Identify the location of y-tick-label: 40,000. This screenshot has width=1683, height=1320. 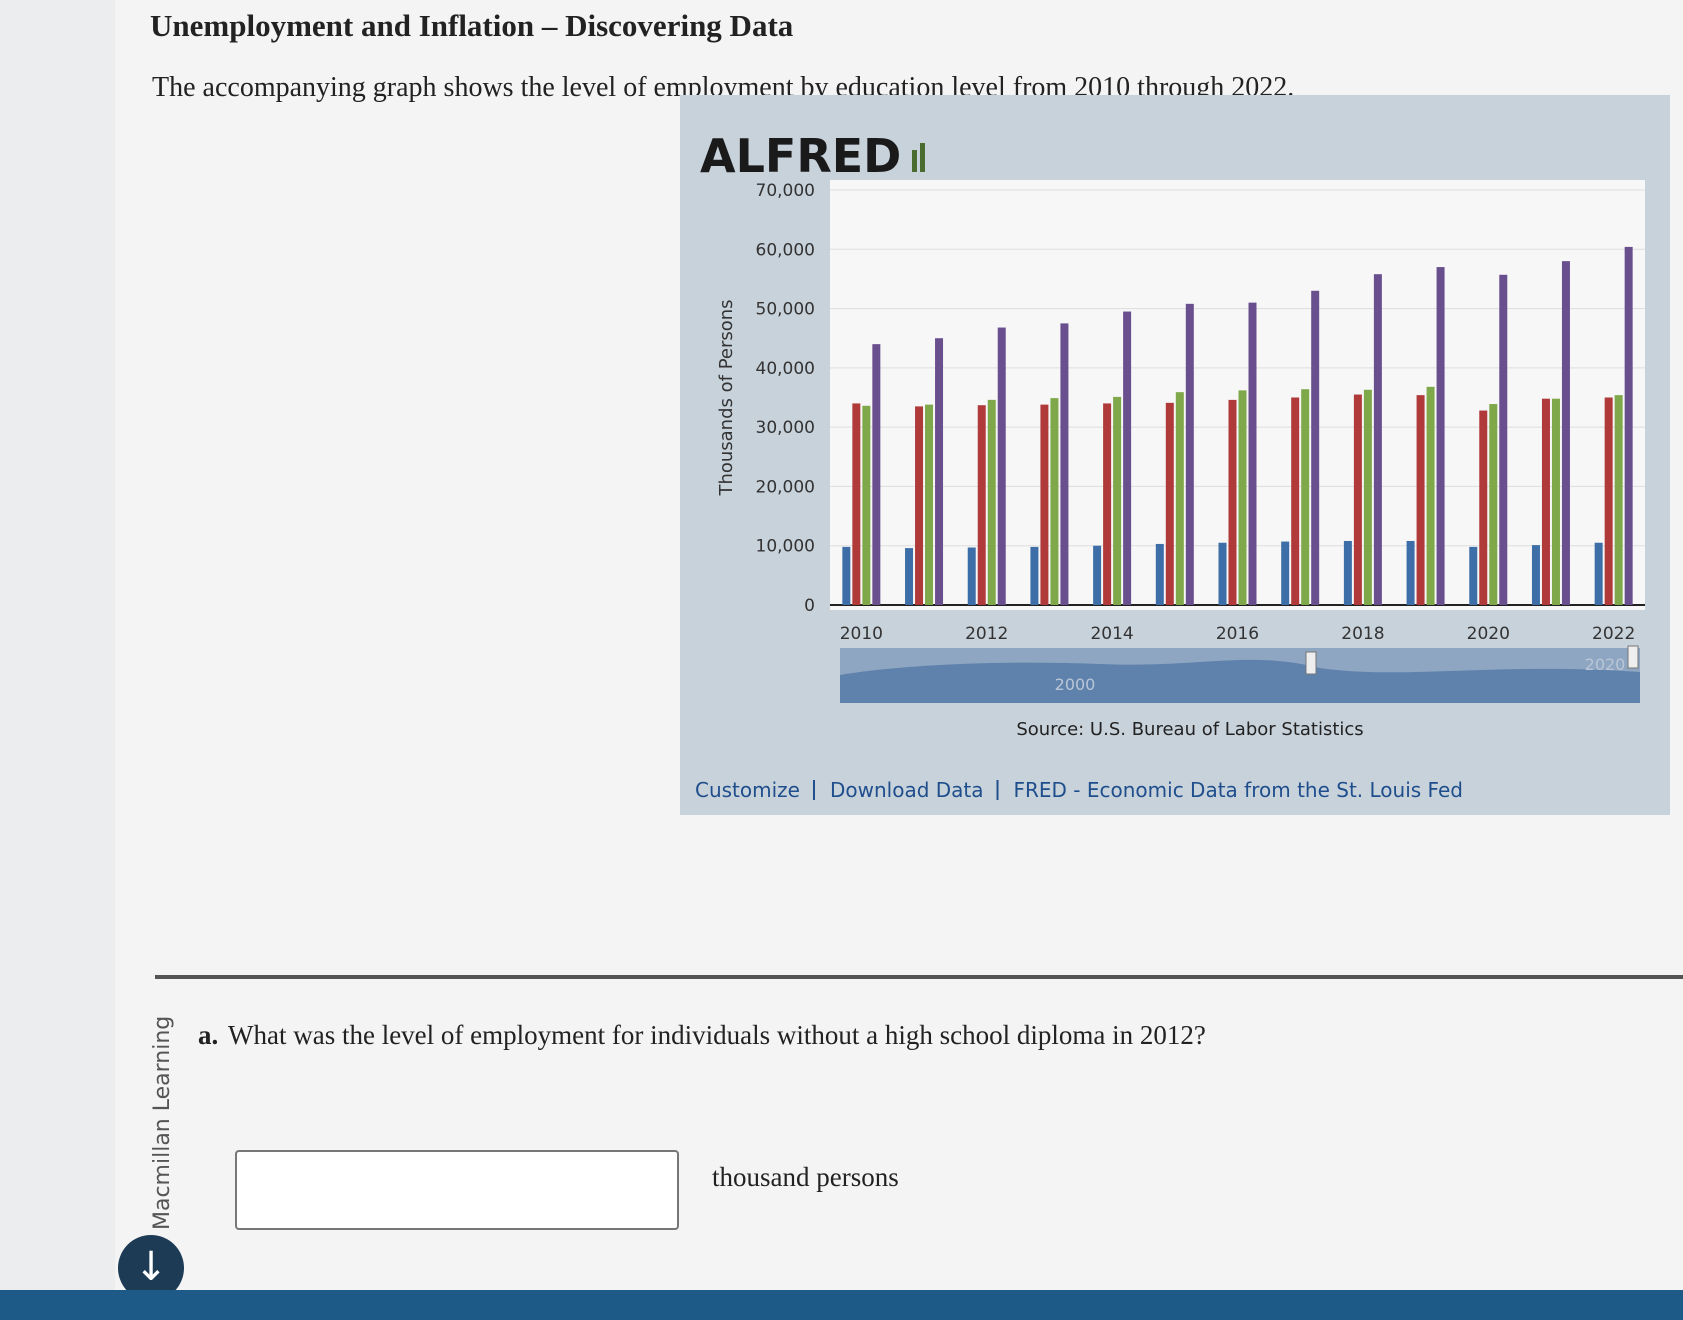
(785, 369).